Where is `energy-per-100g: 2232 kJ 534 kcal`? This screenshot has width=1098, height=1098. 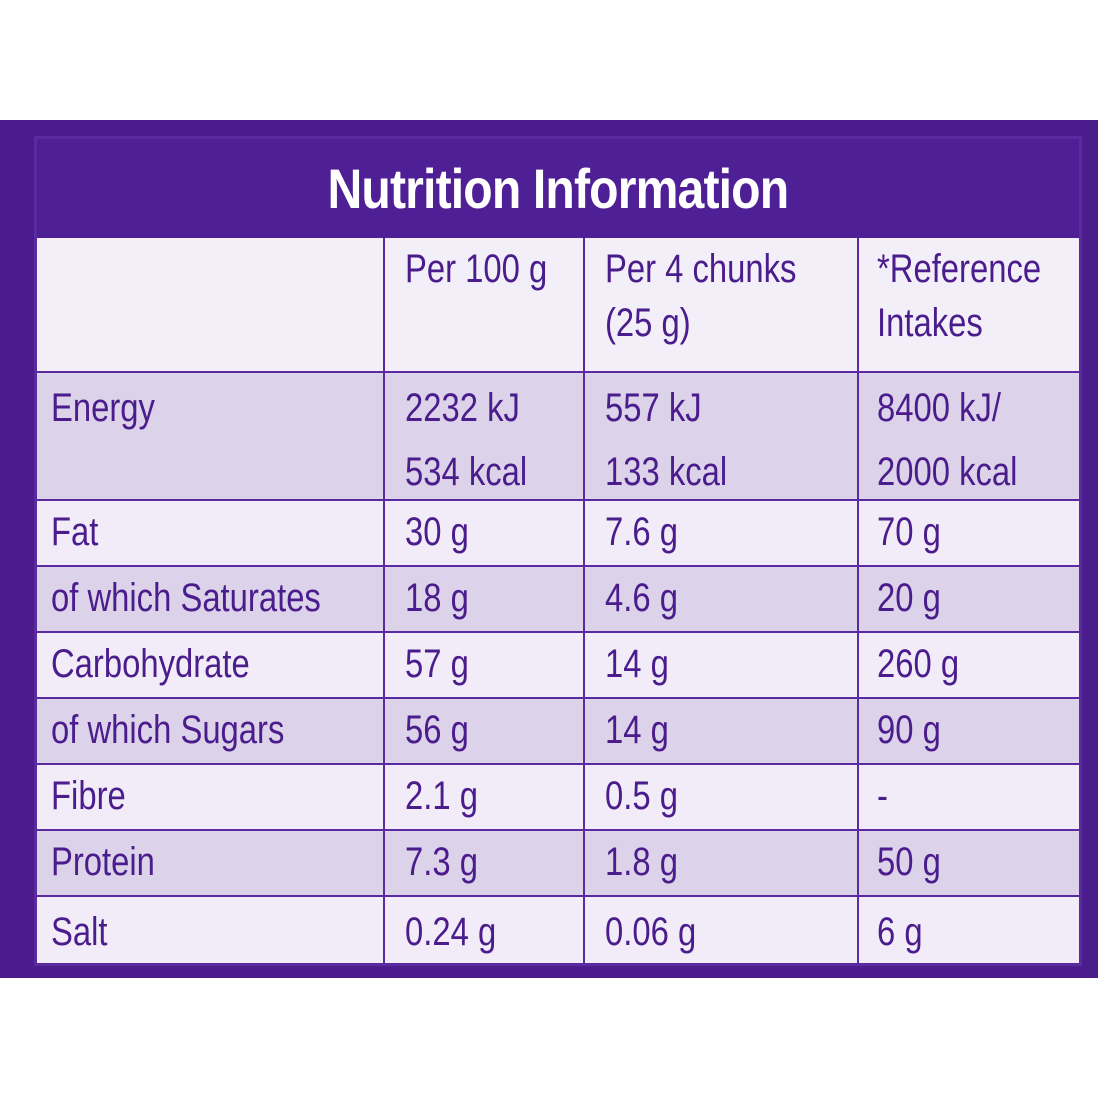
energy-per-100g: 2232 kJ 534 kcal is located at coordinates (466, 440).